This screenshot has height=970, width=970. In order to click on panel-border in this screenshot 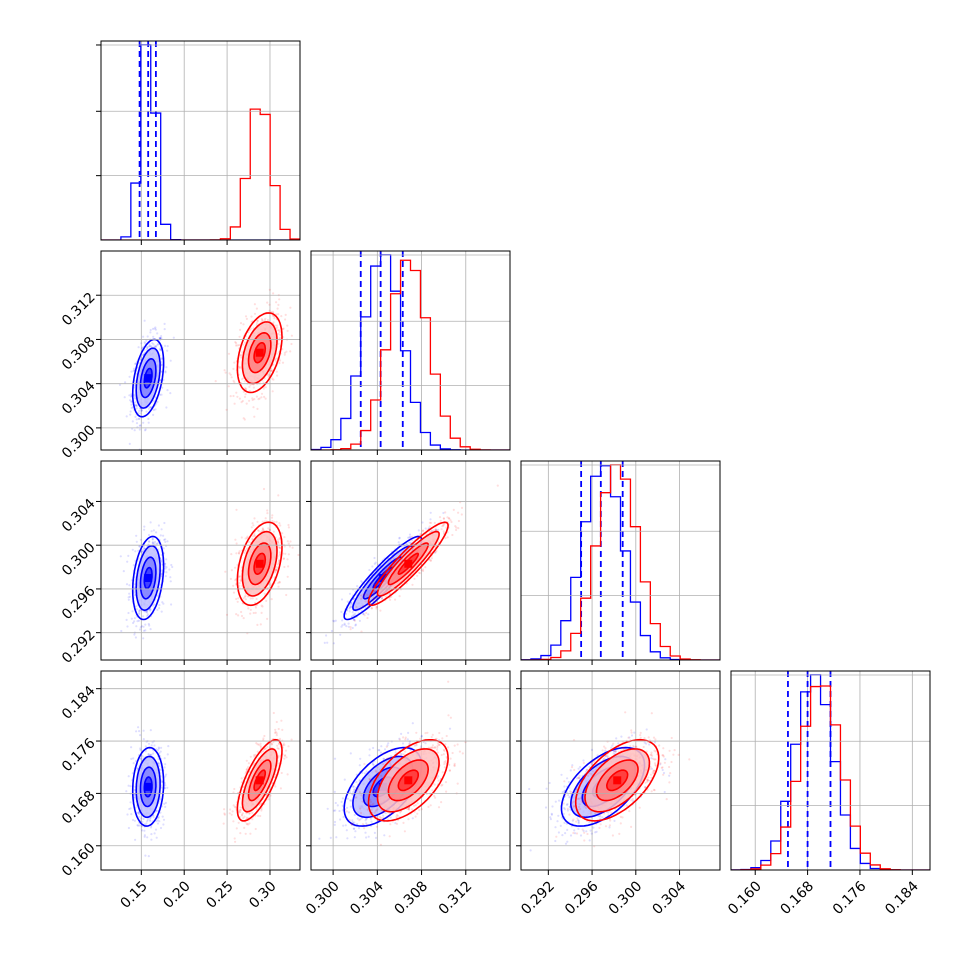, I will do `click(620, 560)`.